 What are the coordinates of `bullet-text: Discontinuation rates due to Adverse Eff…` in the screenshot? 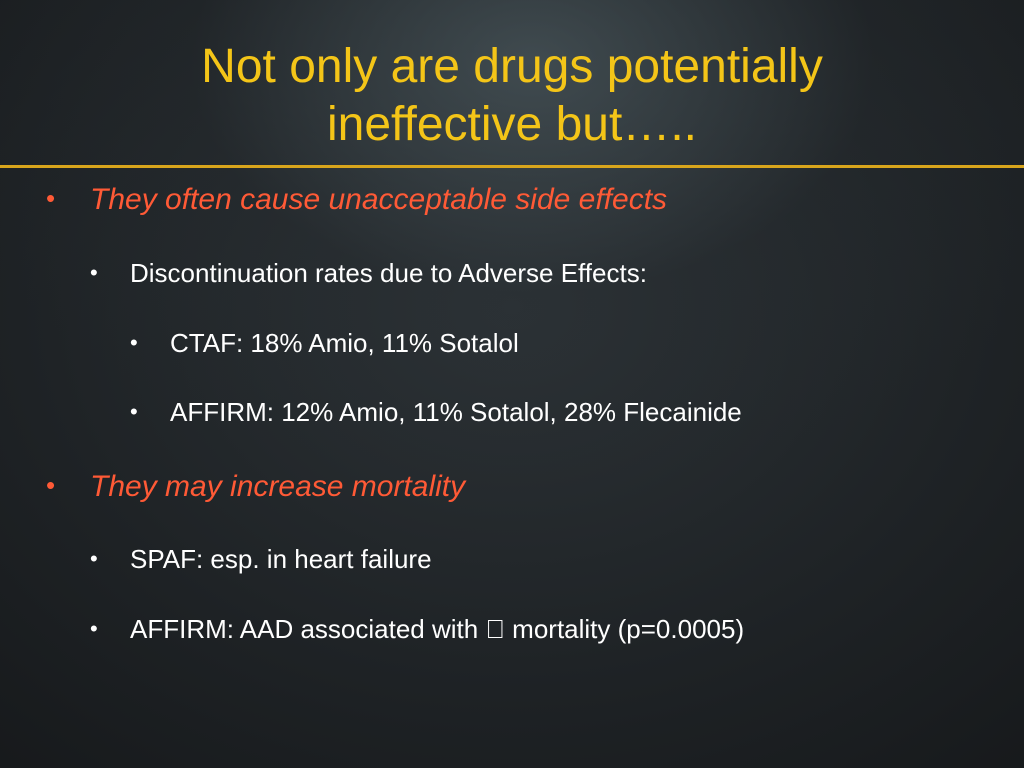 It's located at (388, 273).